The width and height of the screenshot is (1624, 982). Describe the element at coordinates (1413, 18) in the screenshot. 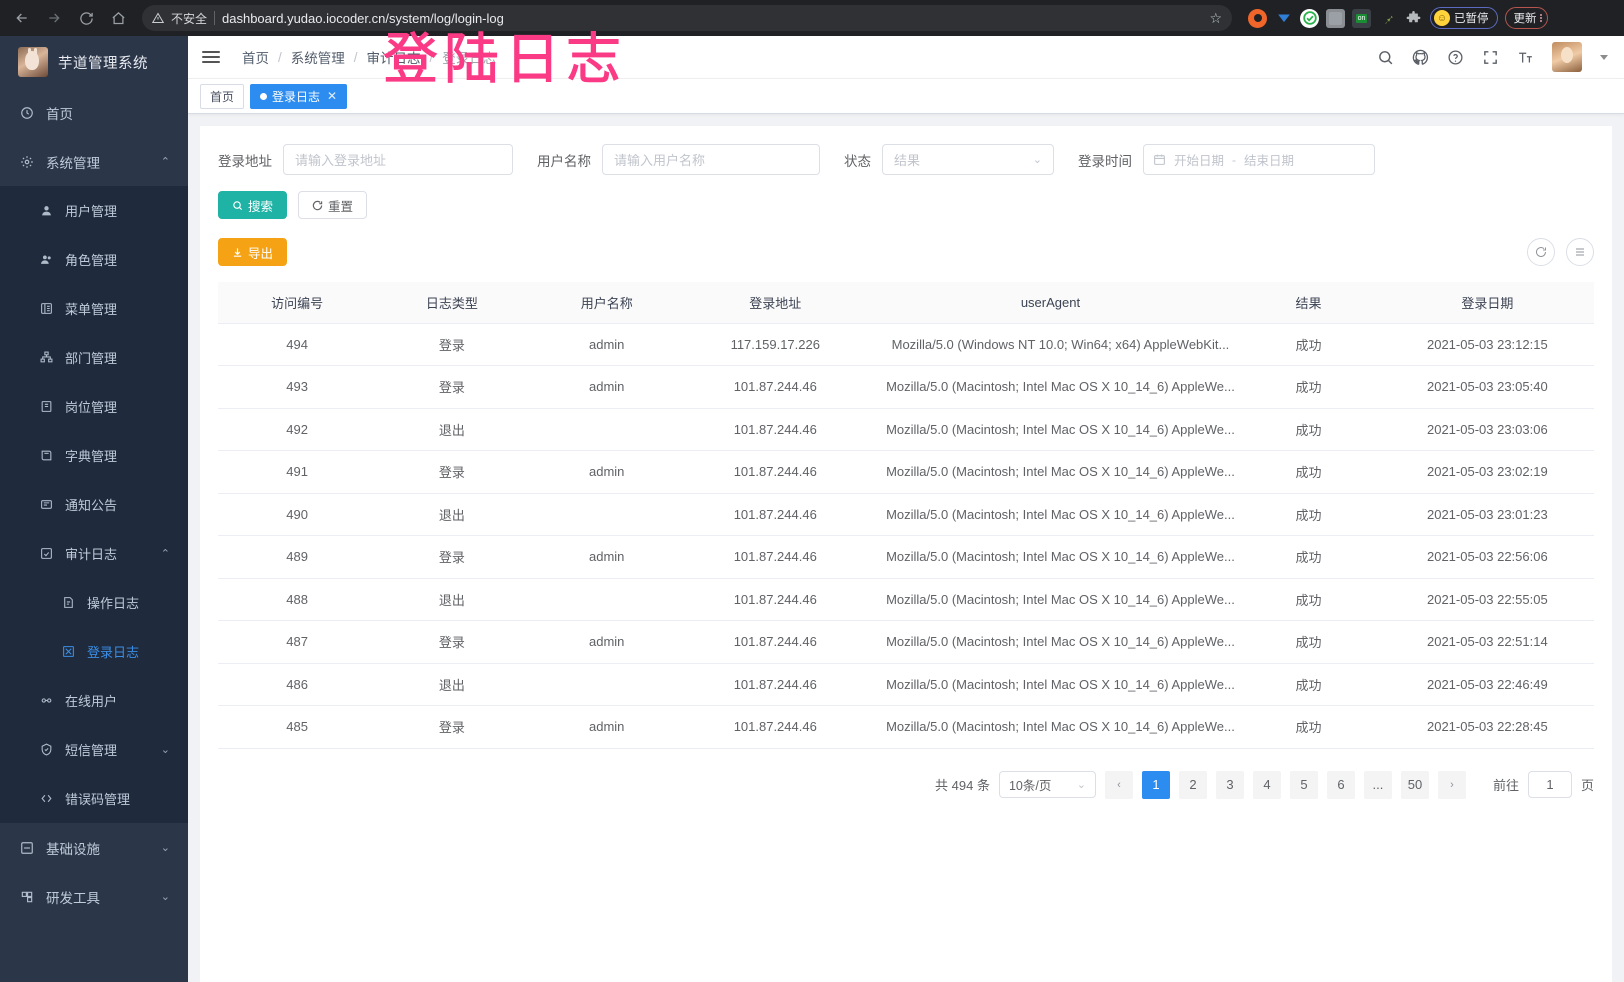

I see `puzzle-icon` at that location.